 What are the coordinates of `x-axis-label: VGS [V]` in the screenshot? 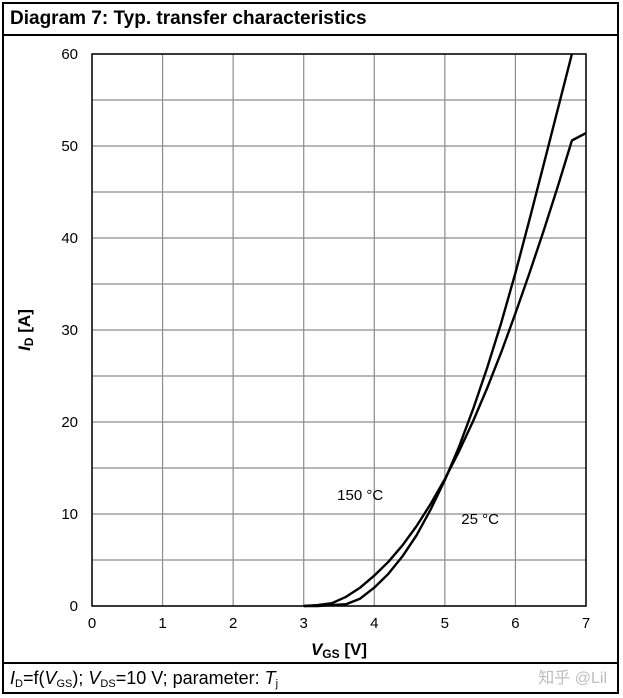 It's located at (339, 650).